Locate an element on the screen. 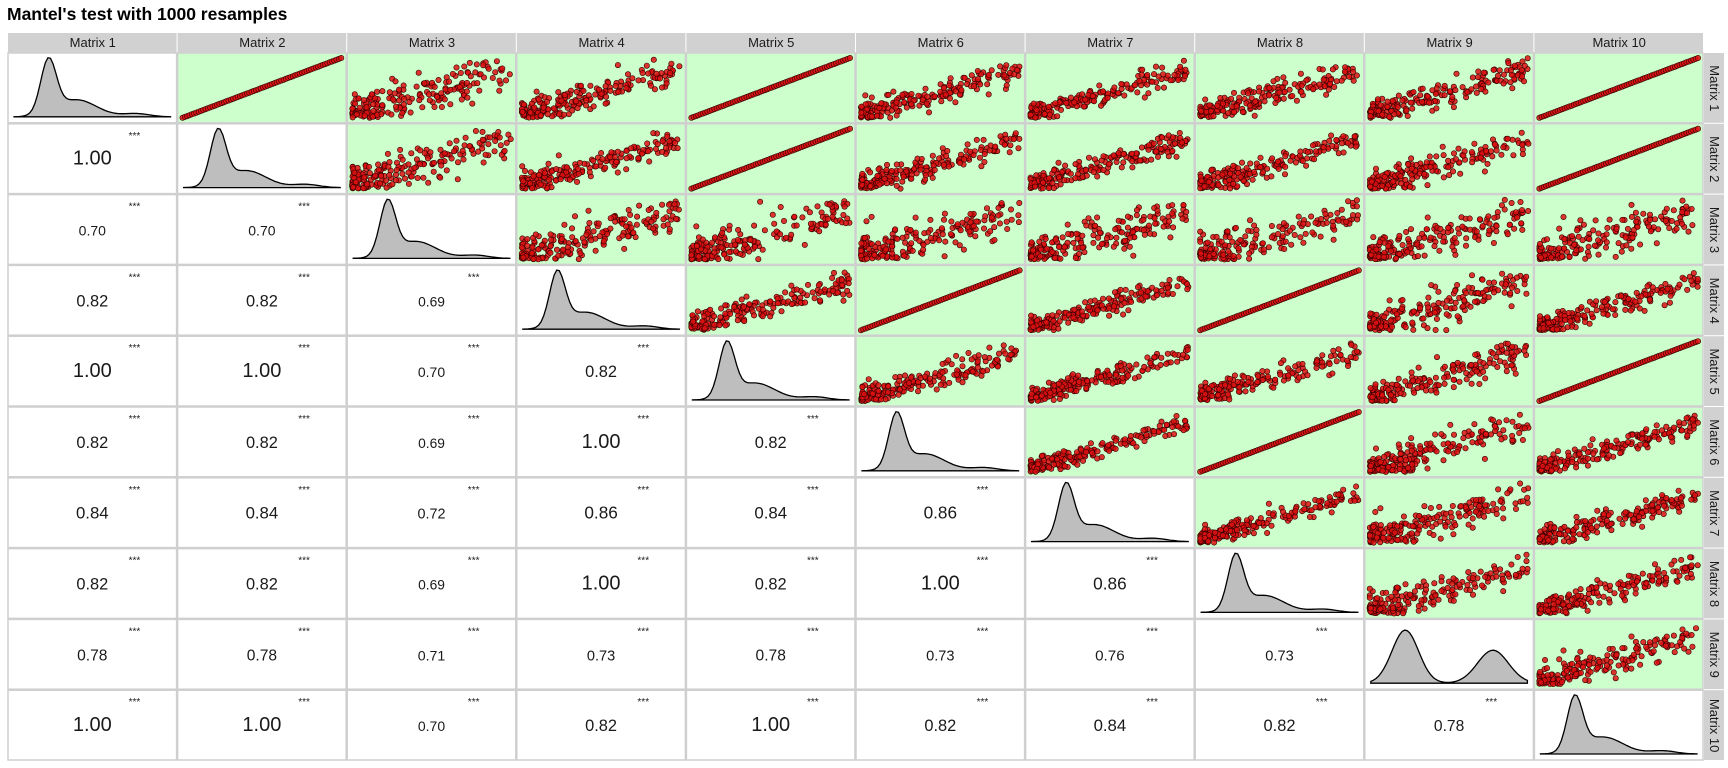 This screenshot has width=1728, height=768. significance-stars: *** is located at coordinates (304, 207).